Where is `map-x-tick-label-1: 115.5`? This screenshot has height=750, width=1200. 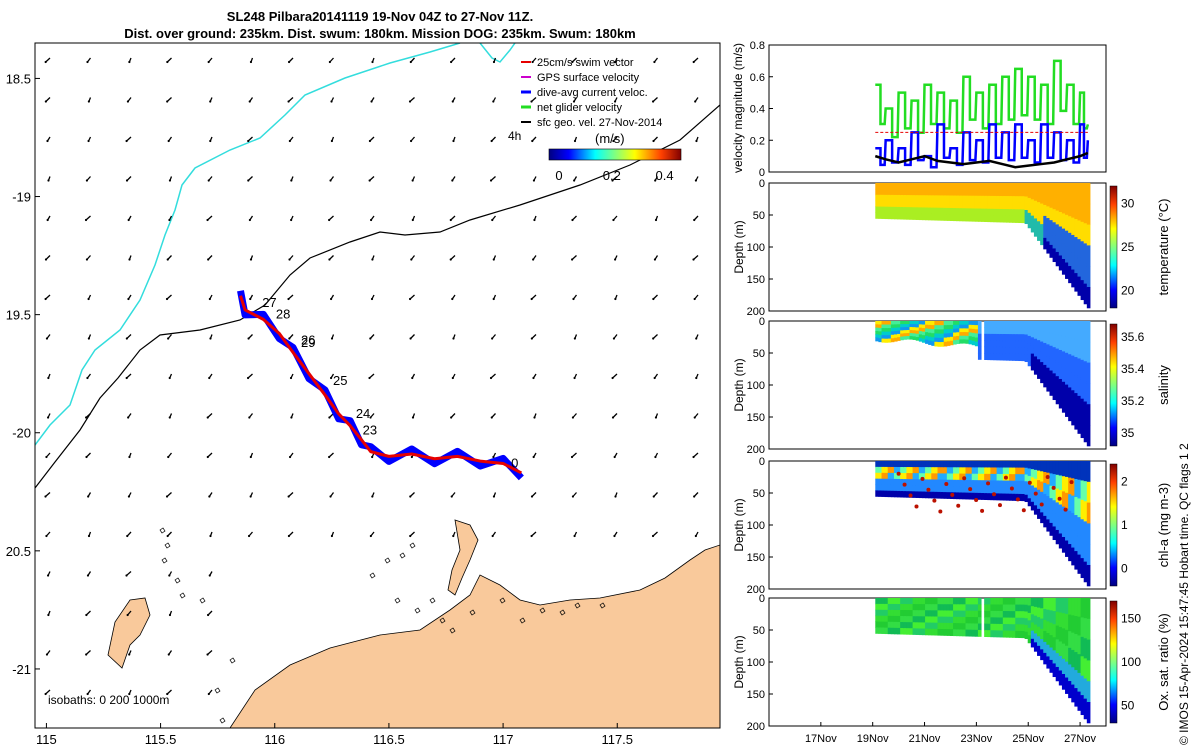
map-x-tick-label-1: 115.5 is located at coordinates (161, 739).